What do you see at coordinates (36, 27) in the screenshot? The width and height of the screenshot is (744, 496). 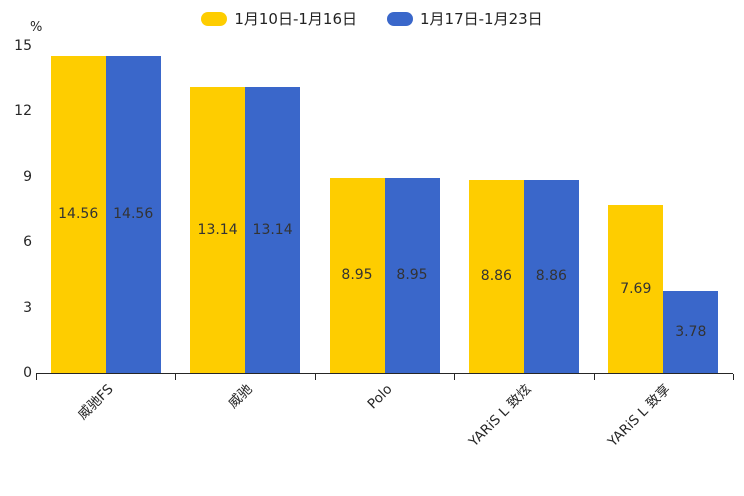 I see `y-axis-unit-label: %` at bounding box center [36, 27].